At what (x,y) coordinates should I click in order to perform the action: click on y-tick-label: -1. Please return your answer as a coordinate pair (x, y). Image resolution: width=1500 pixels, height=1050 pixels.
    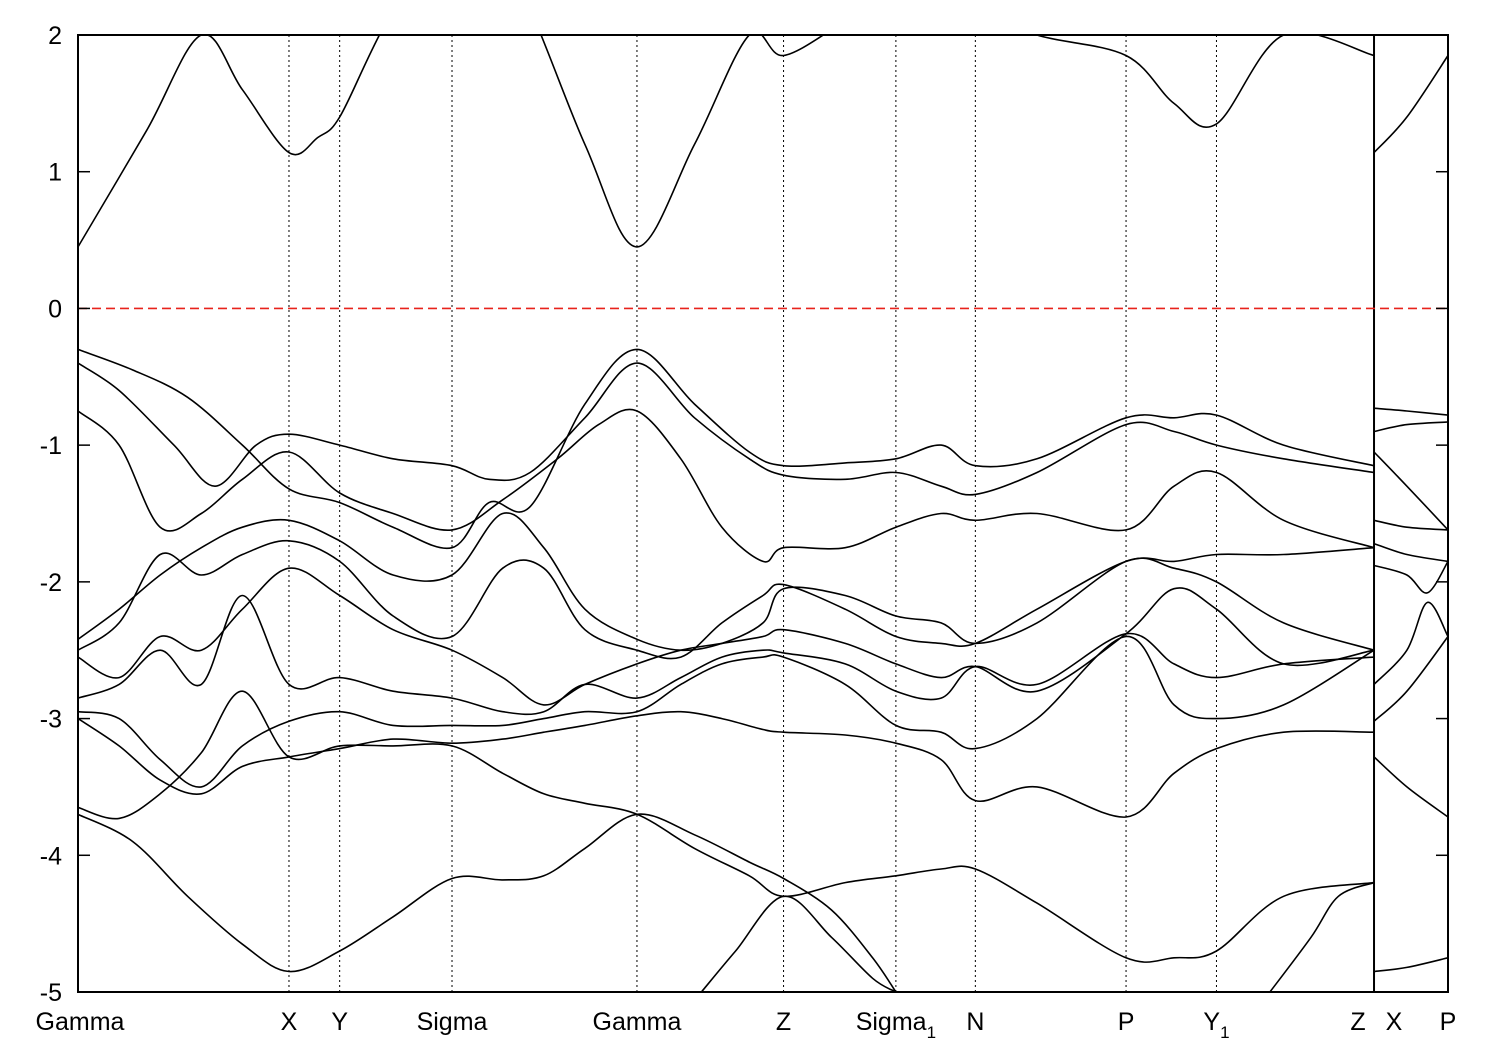
    Looking at the image, I should click on (51, 446).